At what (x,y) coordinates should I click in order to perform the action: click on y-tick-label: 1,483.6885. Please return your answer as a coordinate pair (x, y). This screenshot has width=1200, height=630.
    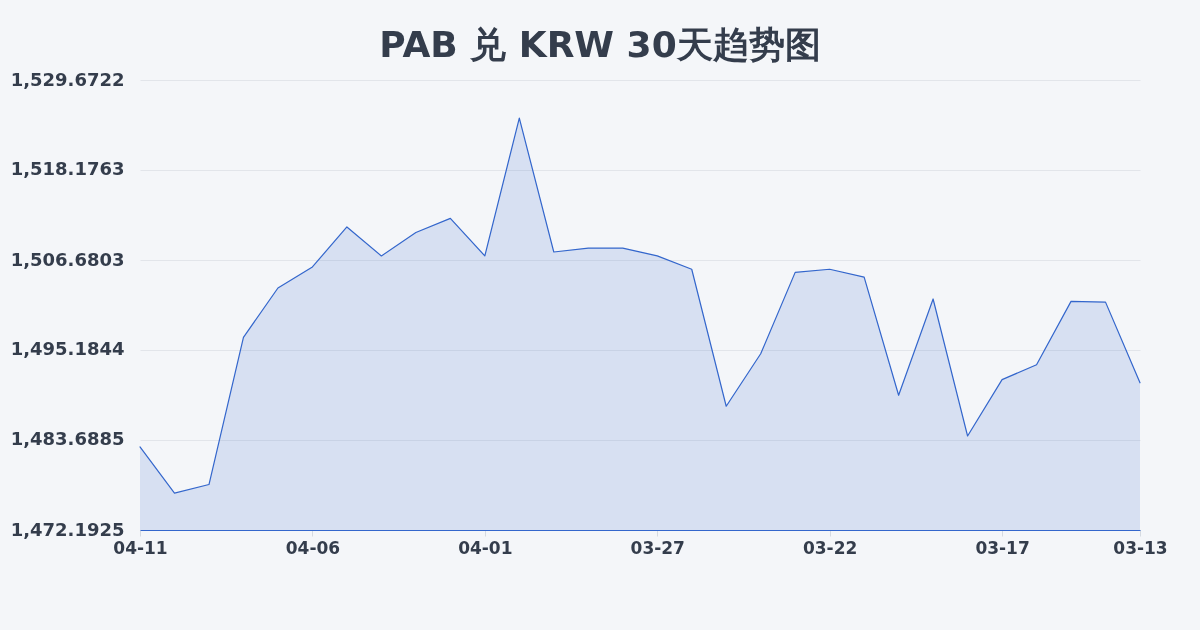
    Looking at the image, I should click on (67, 439).